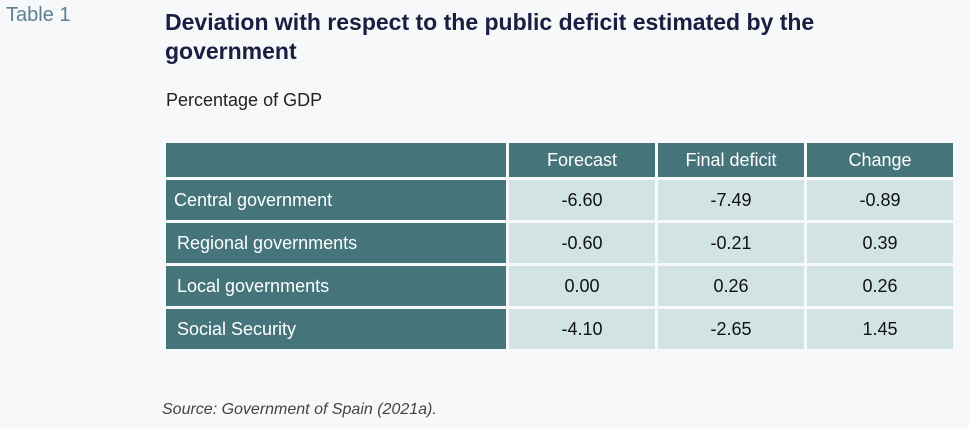 The height and width of the screenshot is (428, 969). Describe the element at coordinates (299, 409) in the screenshot. I see `source-note: Source: Government of Spain (2021a).` at that location.